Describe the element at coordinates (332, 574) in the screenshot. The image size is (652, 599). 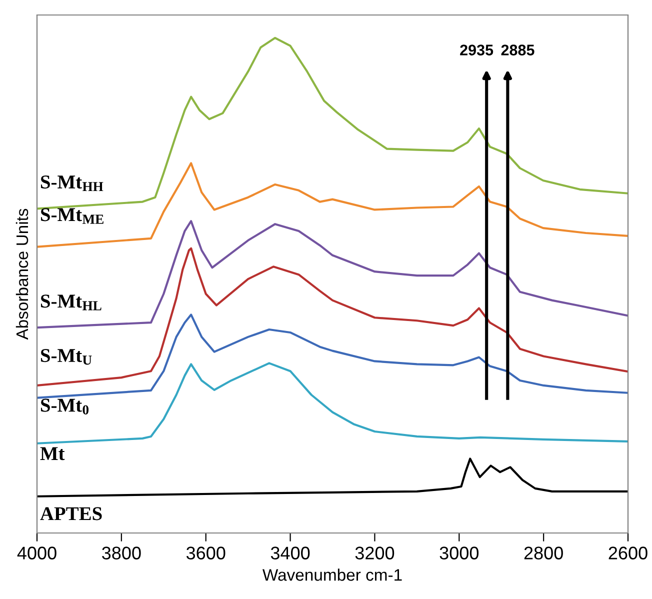
I see `x-axis-title: Wavenumber cm-1` at that location.